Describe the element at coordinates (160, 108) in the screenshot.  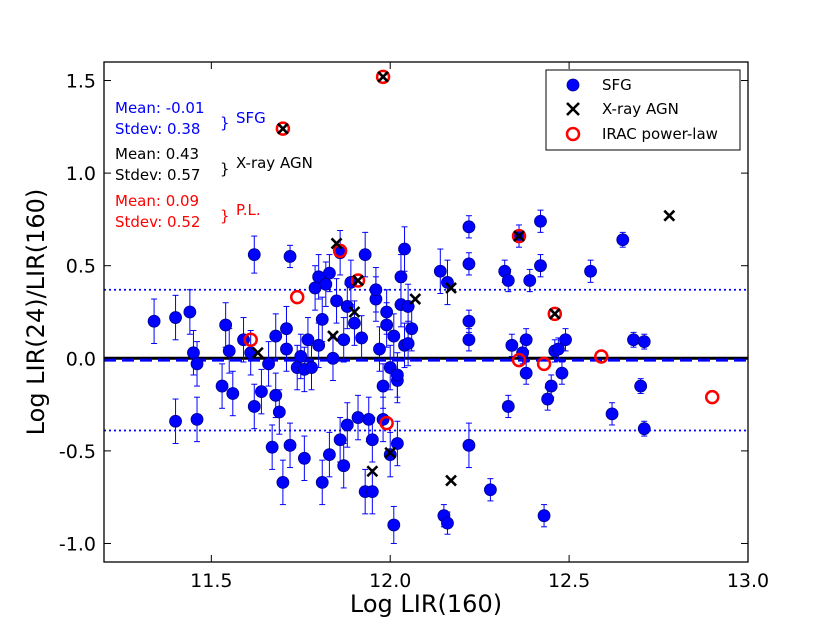
I see `annotation-sfg-mean: Mean: -0.01` at that location.